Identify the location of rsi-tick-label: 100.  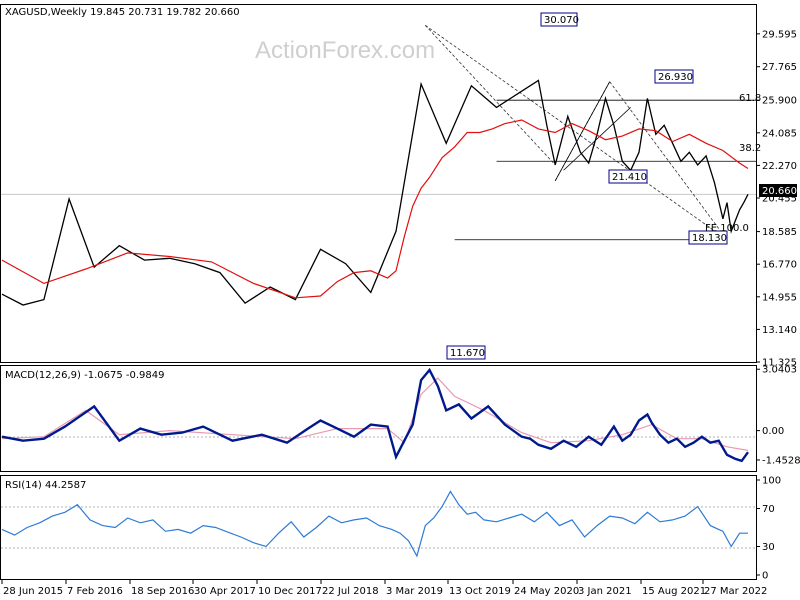
(771, 481).